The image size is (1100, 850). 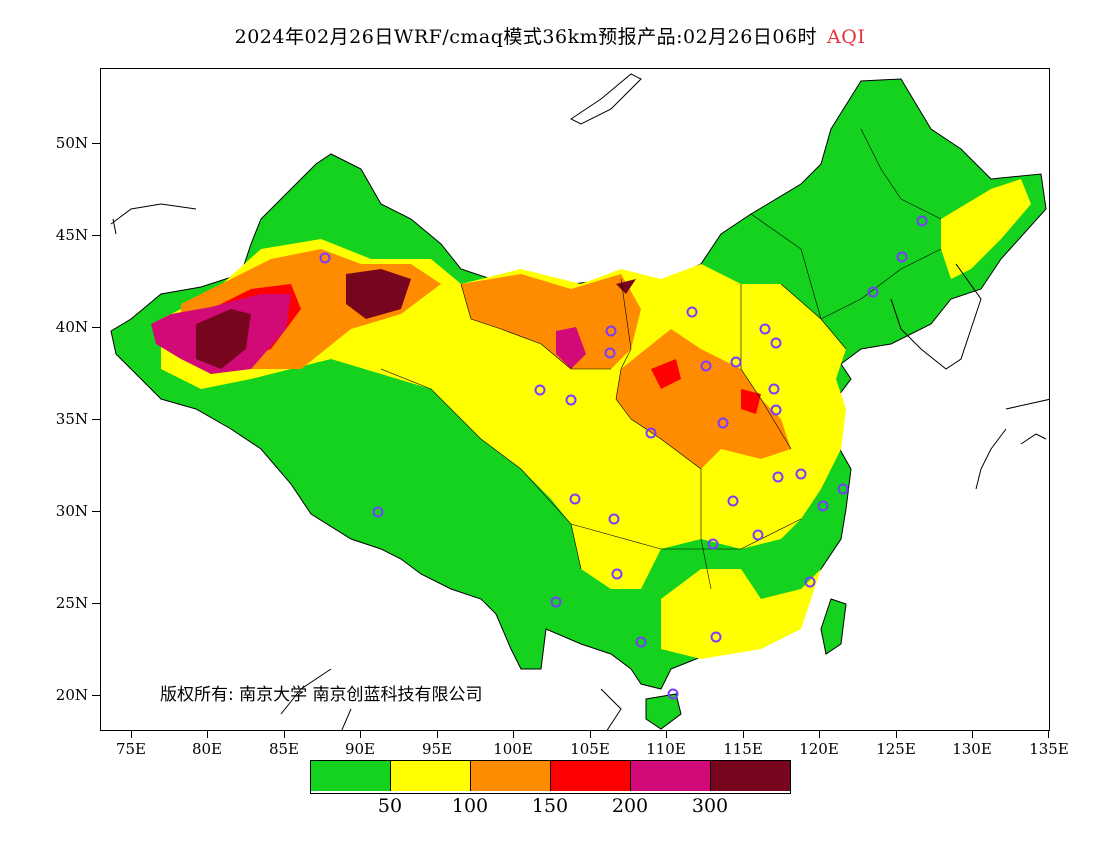 I want to click on lat-label: 25N, so click(x=71, y=603).